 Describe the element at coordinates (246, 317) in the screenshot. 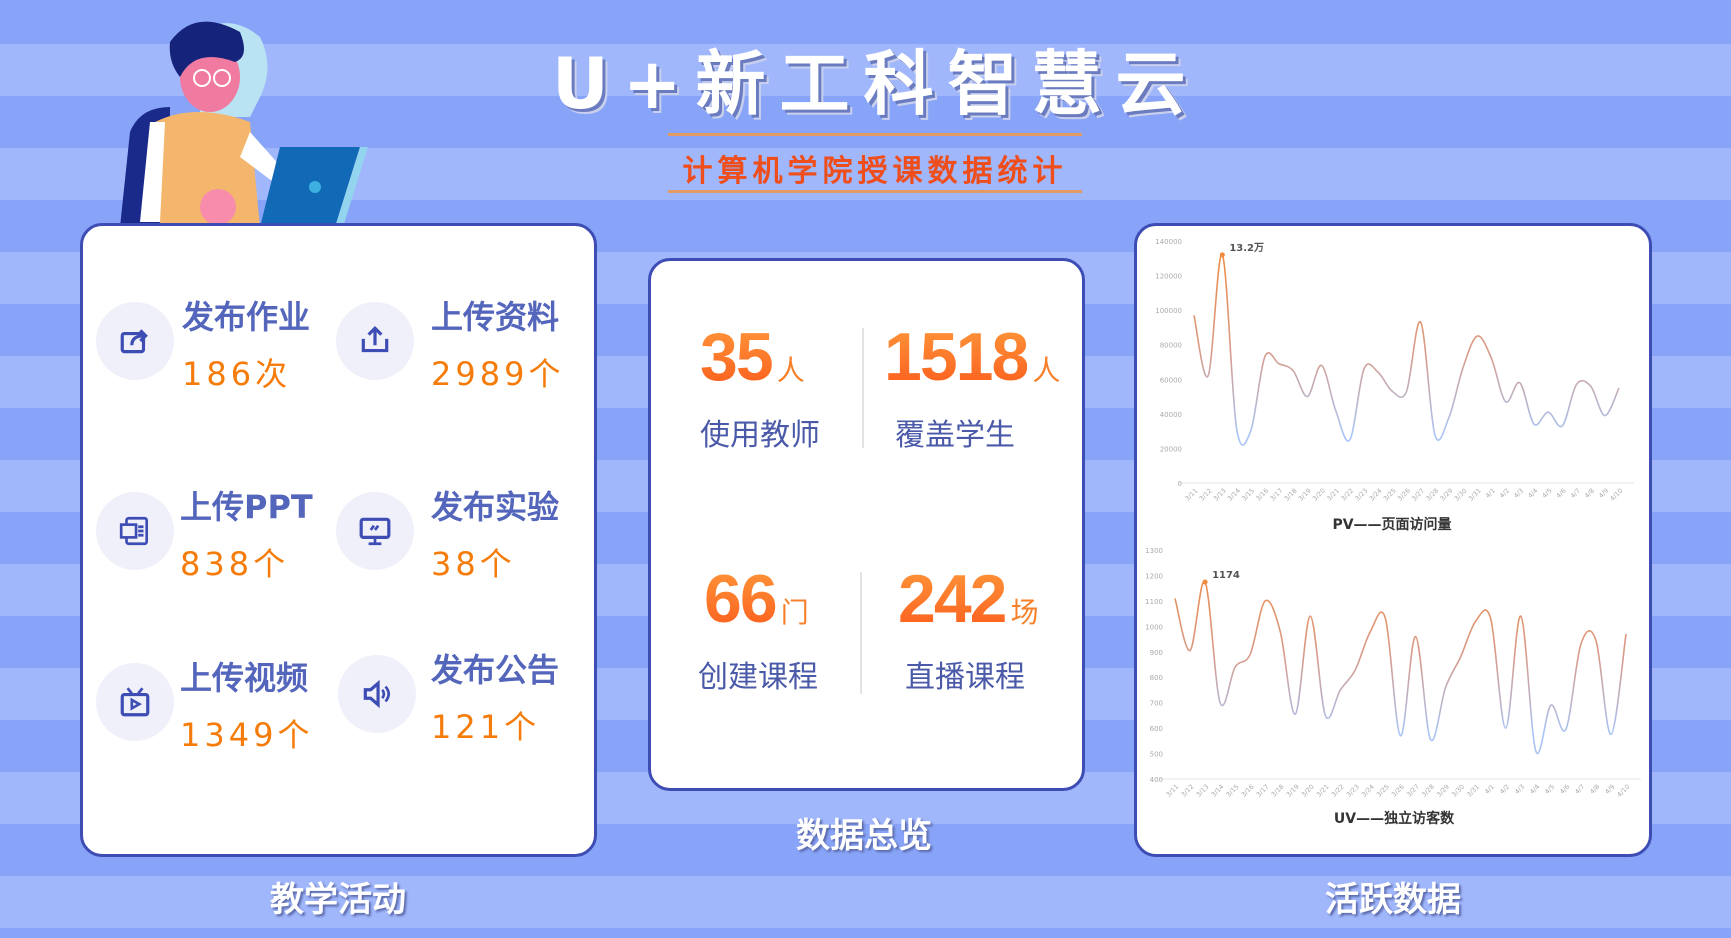

I see `teaching-item-label: 发布作业` at that location.